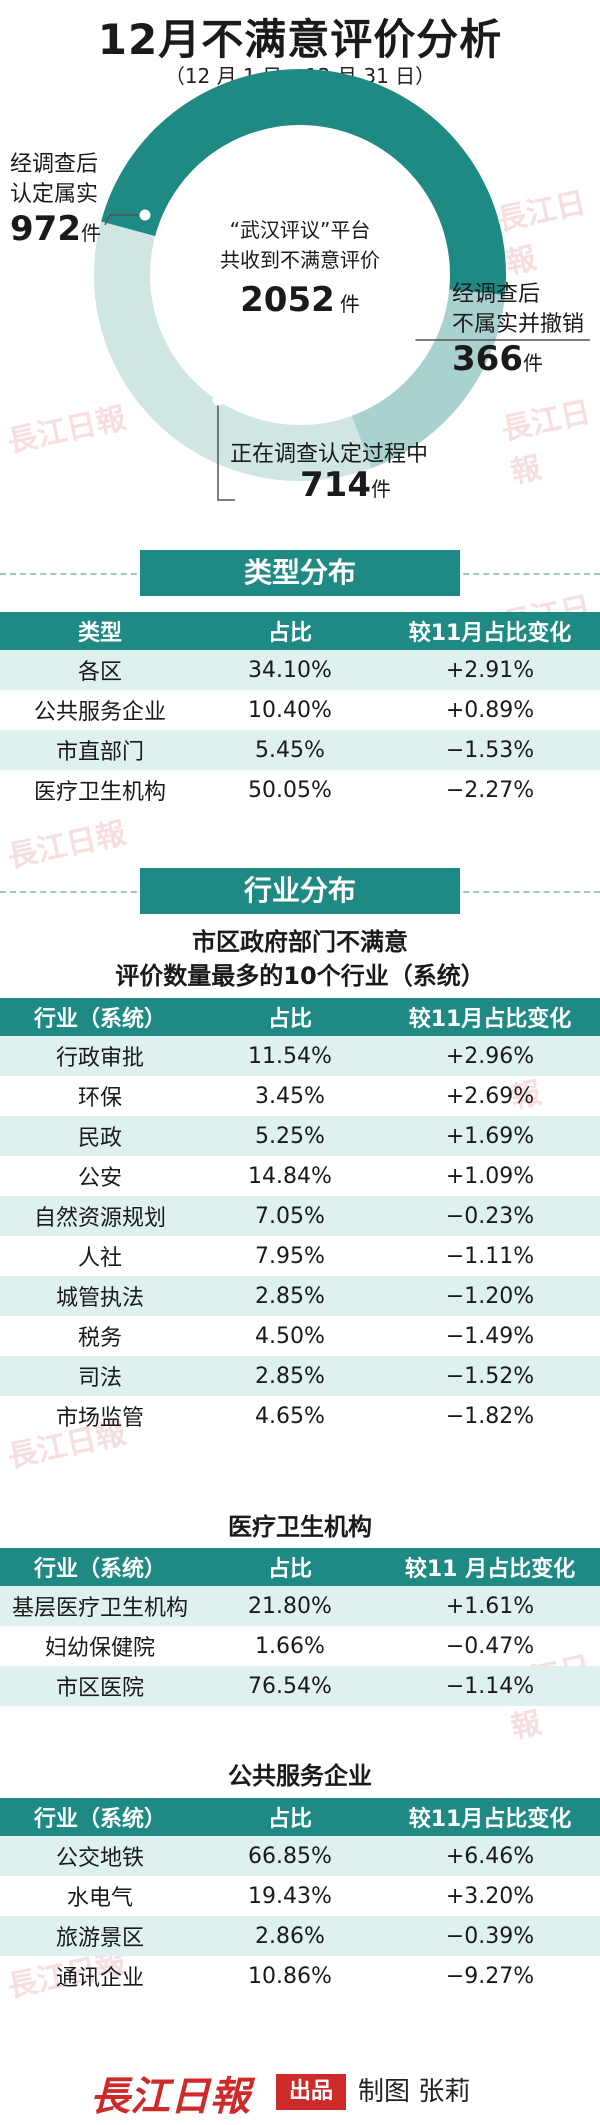 This screenshot has width=600, height=2125. What do you see at coordinates (490, 1136) in the screenshot?
I see `row-change: +1.69%` at bounding box center [490, 1136].